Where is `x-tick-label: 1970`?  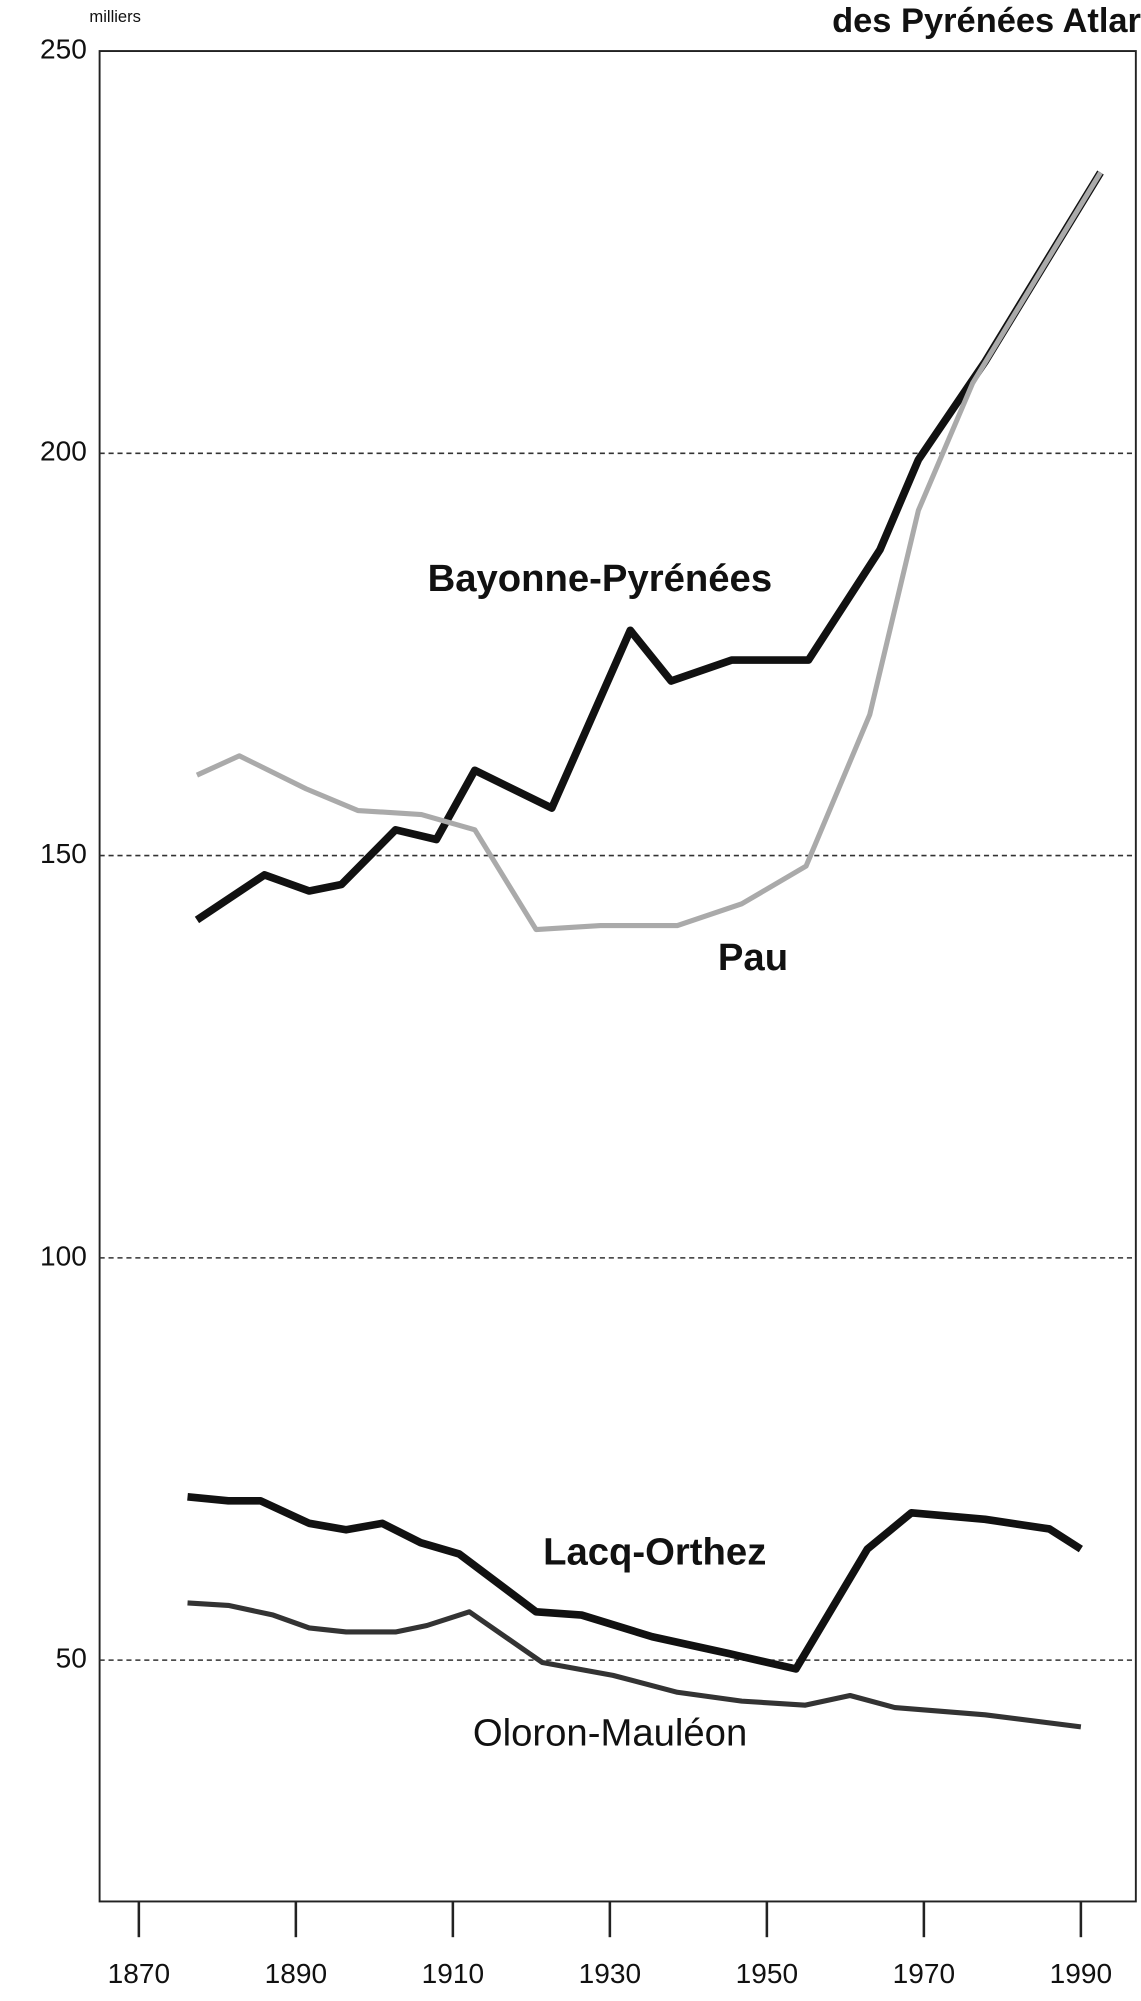 x-tick-label: 1970 is located at coordinates (924, 1973).